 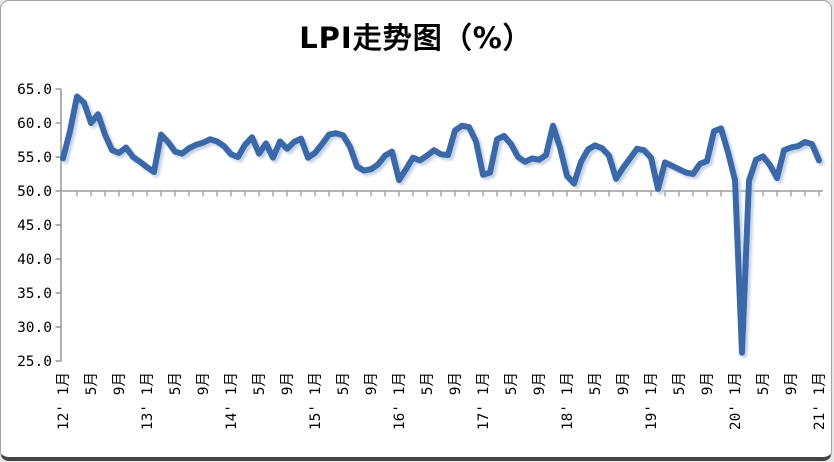 What do you see at coordinates (34, 362) in the screenshot?
I see `y-axis-label: 25.0` at bounding box center [34, 362].